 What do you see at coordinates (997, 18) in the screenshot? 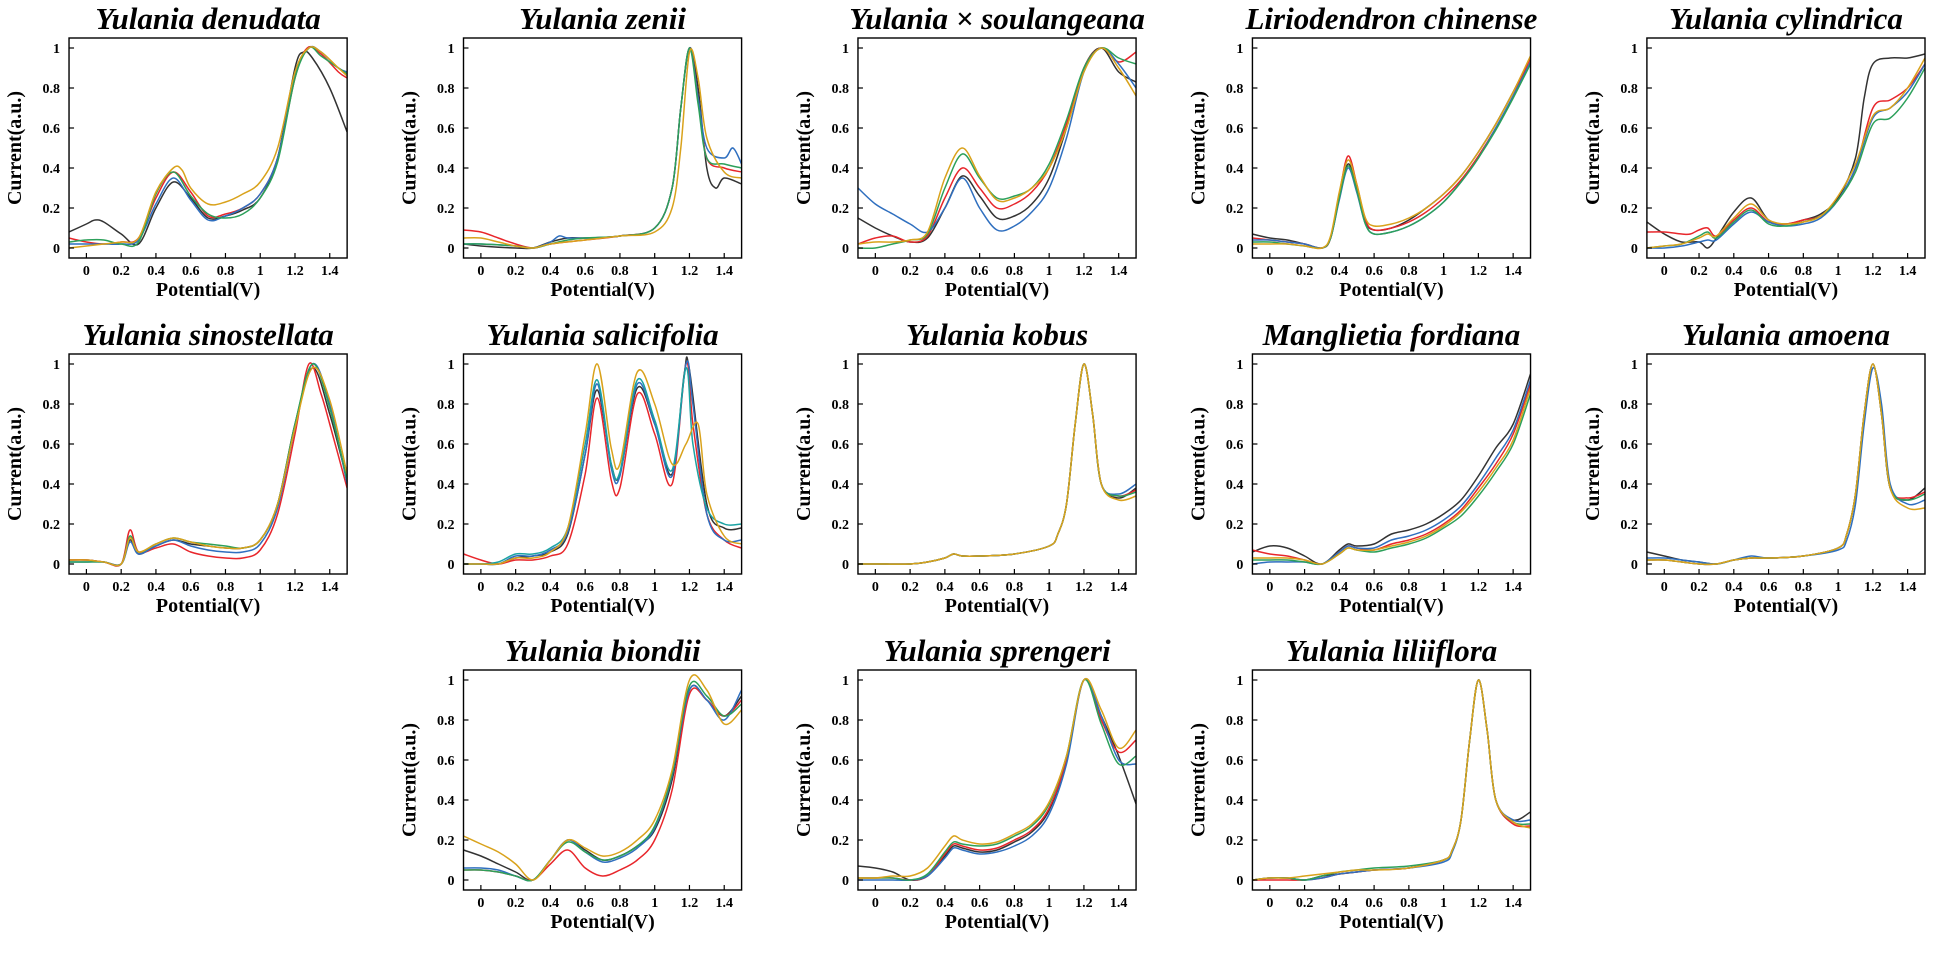
I see `panel-title: Yulania × soulangeana` at bounding box center [997, 18].